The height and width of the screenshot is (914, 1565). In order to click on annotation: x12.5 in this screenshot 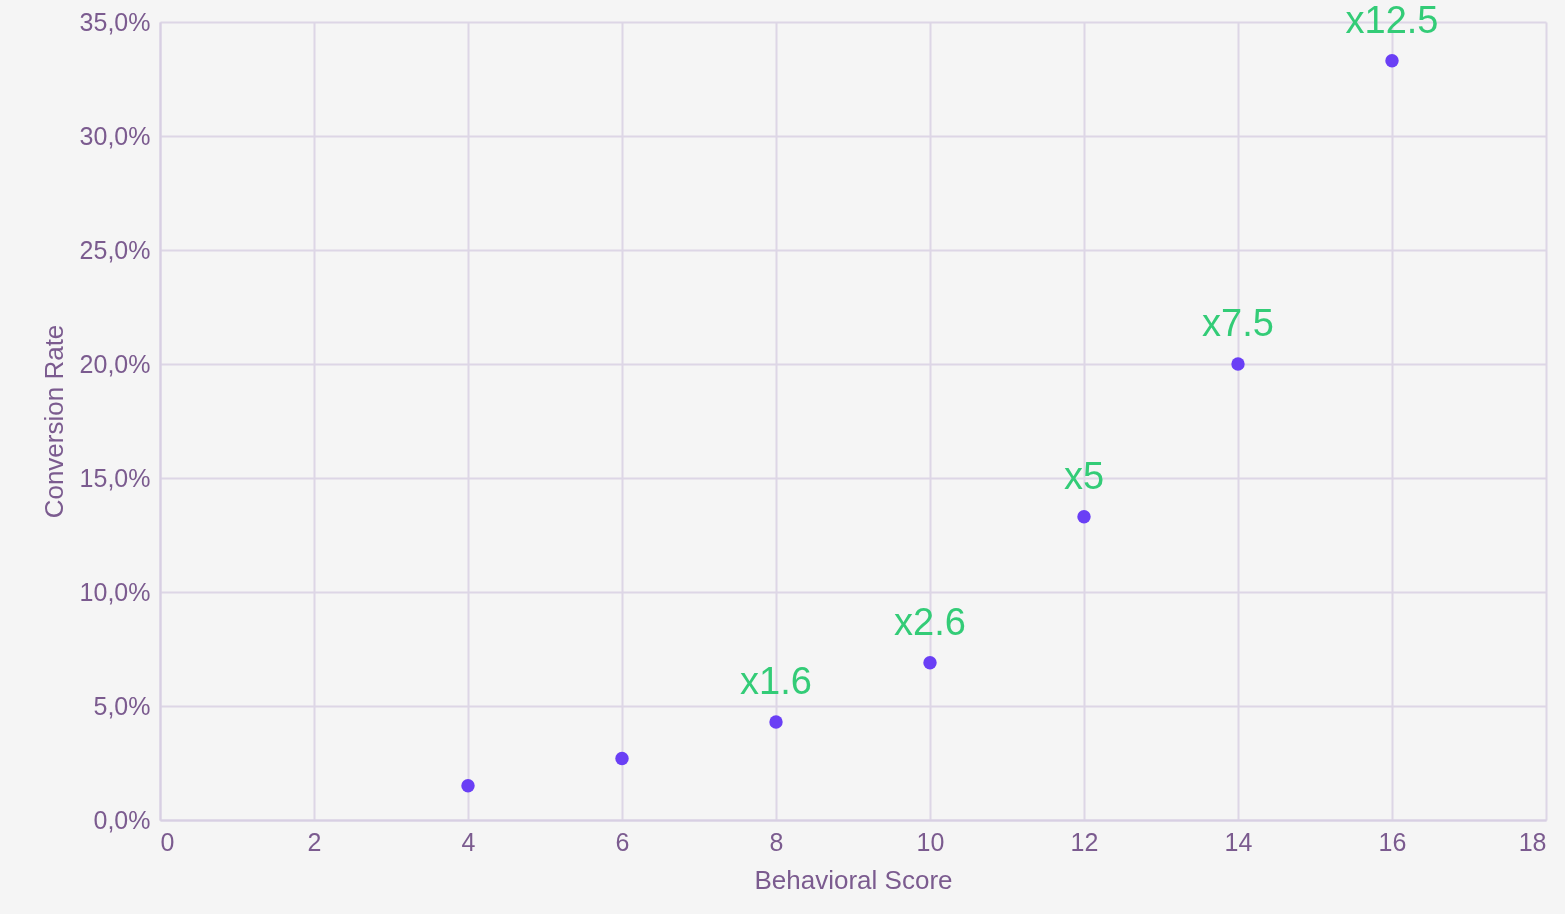, I will do `click(1392, 20)`.